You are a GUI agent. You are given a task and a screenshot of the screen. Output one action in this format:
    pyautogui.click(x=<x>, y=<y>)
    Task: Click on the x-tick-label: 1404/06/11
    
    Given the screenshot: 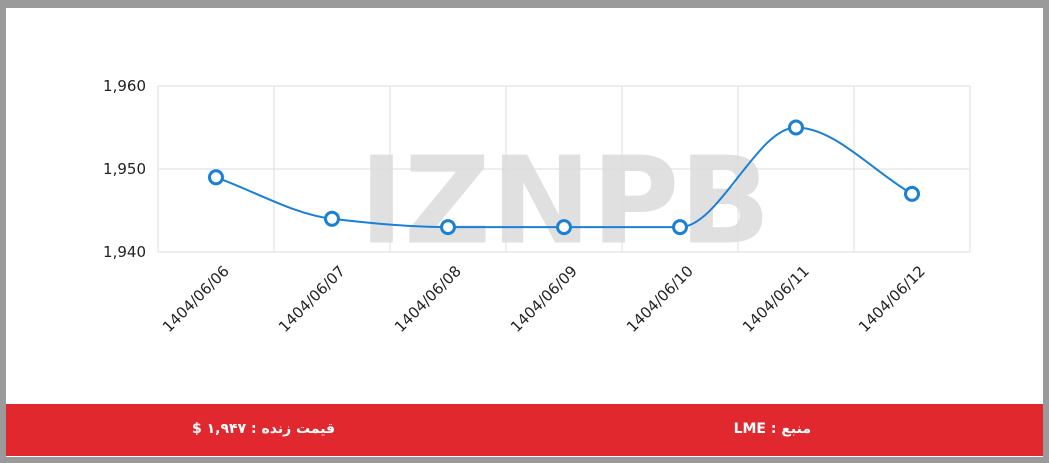 What is the action you would take?
    pyautogui.click(x=776, y=299)
    